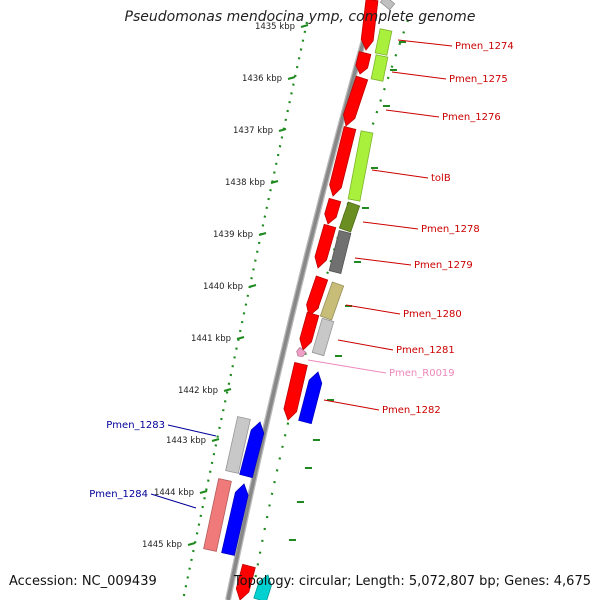 The image size is (600, 604). Describe the element at coordinates (443, 265) in the screenshot. I see `gene-label: Pmen_1279` at that location.